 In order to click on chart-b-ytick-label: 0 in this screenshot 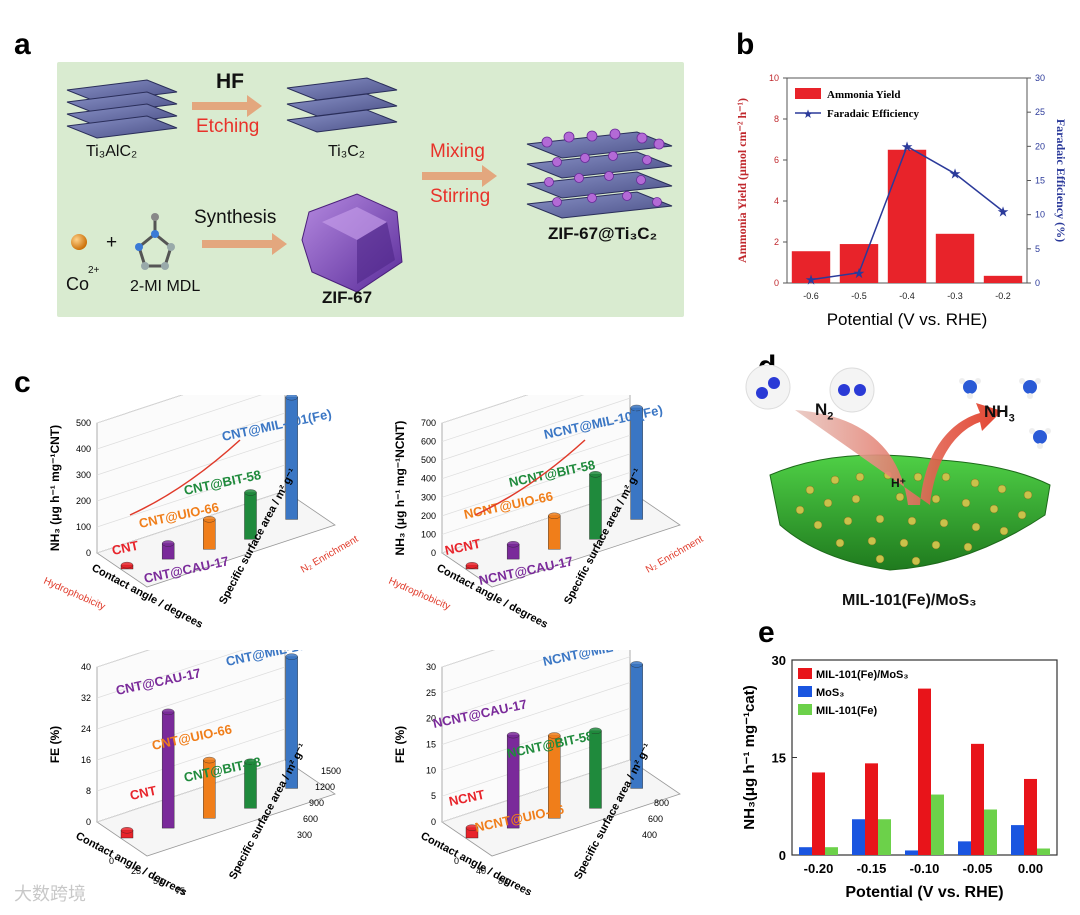, I will do `click(776, 283)`.